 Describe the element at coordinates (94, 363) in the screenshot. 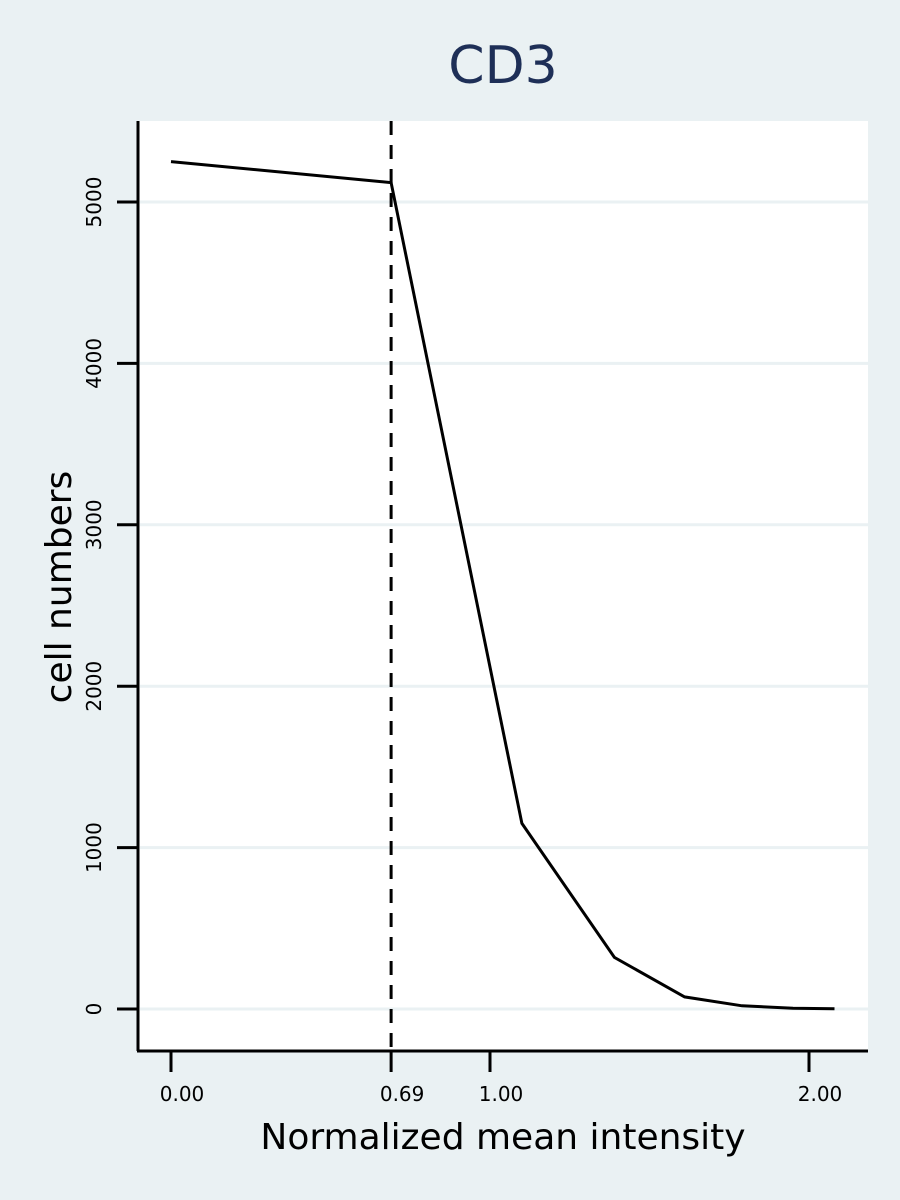

I see `y-tick-label-4000: 4000` at that location.